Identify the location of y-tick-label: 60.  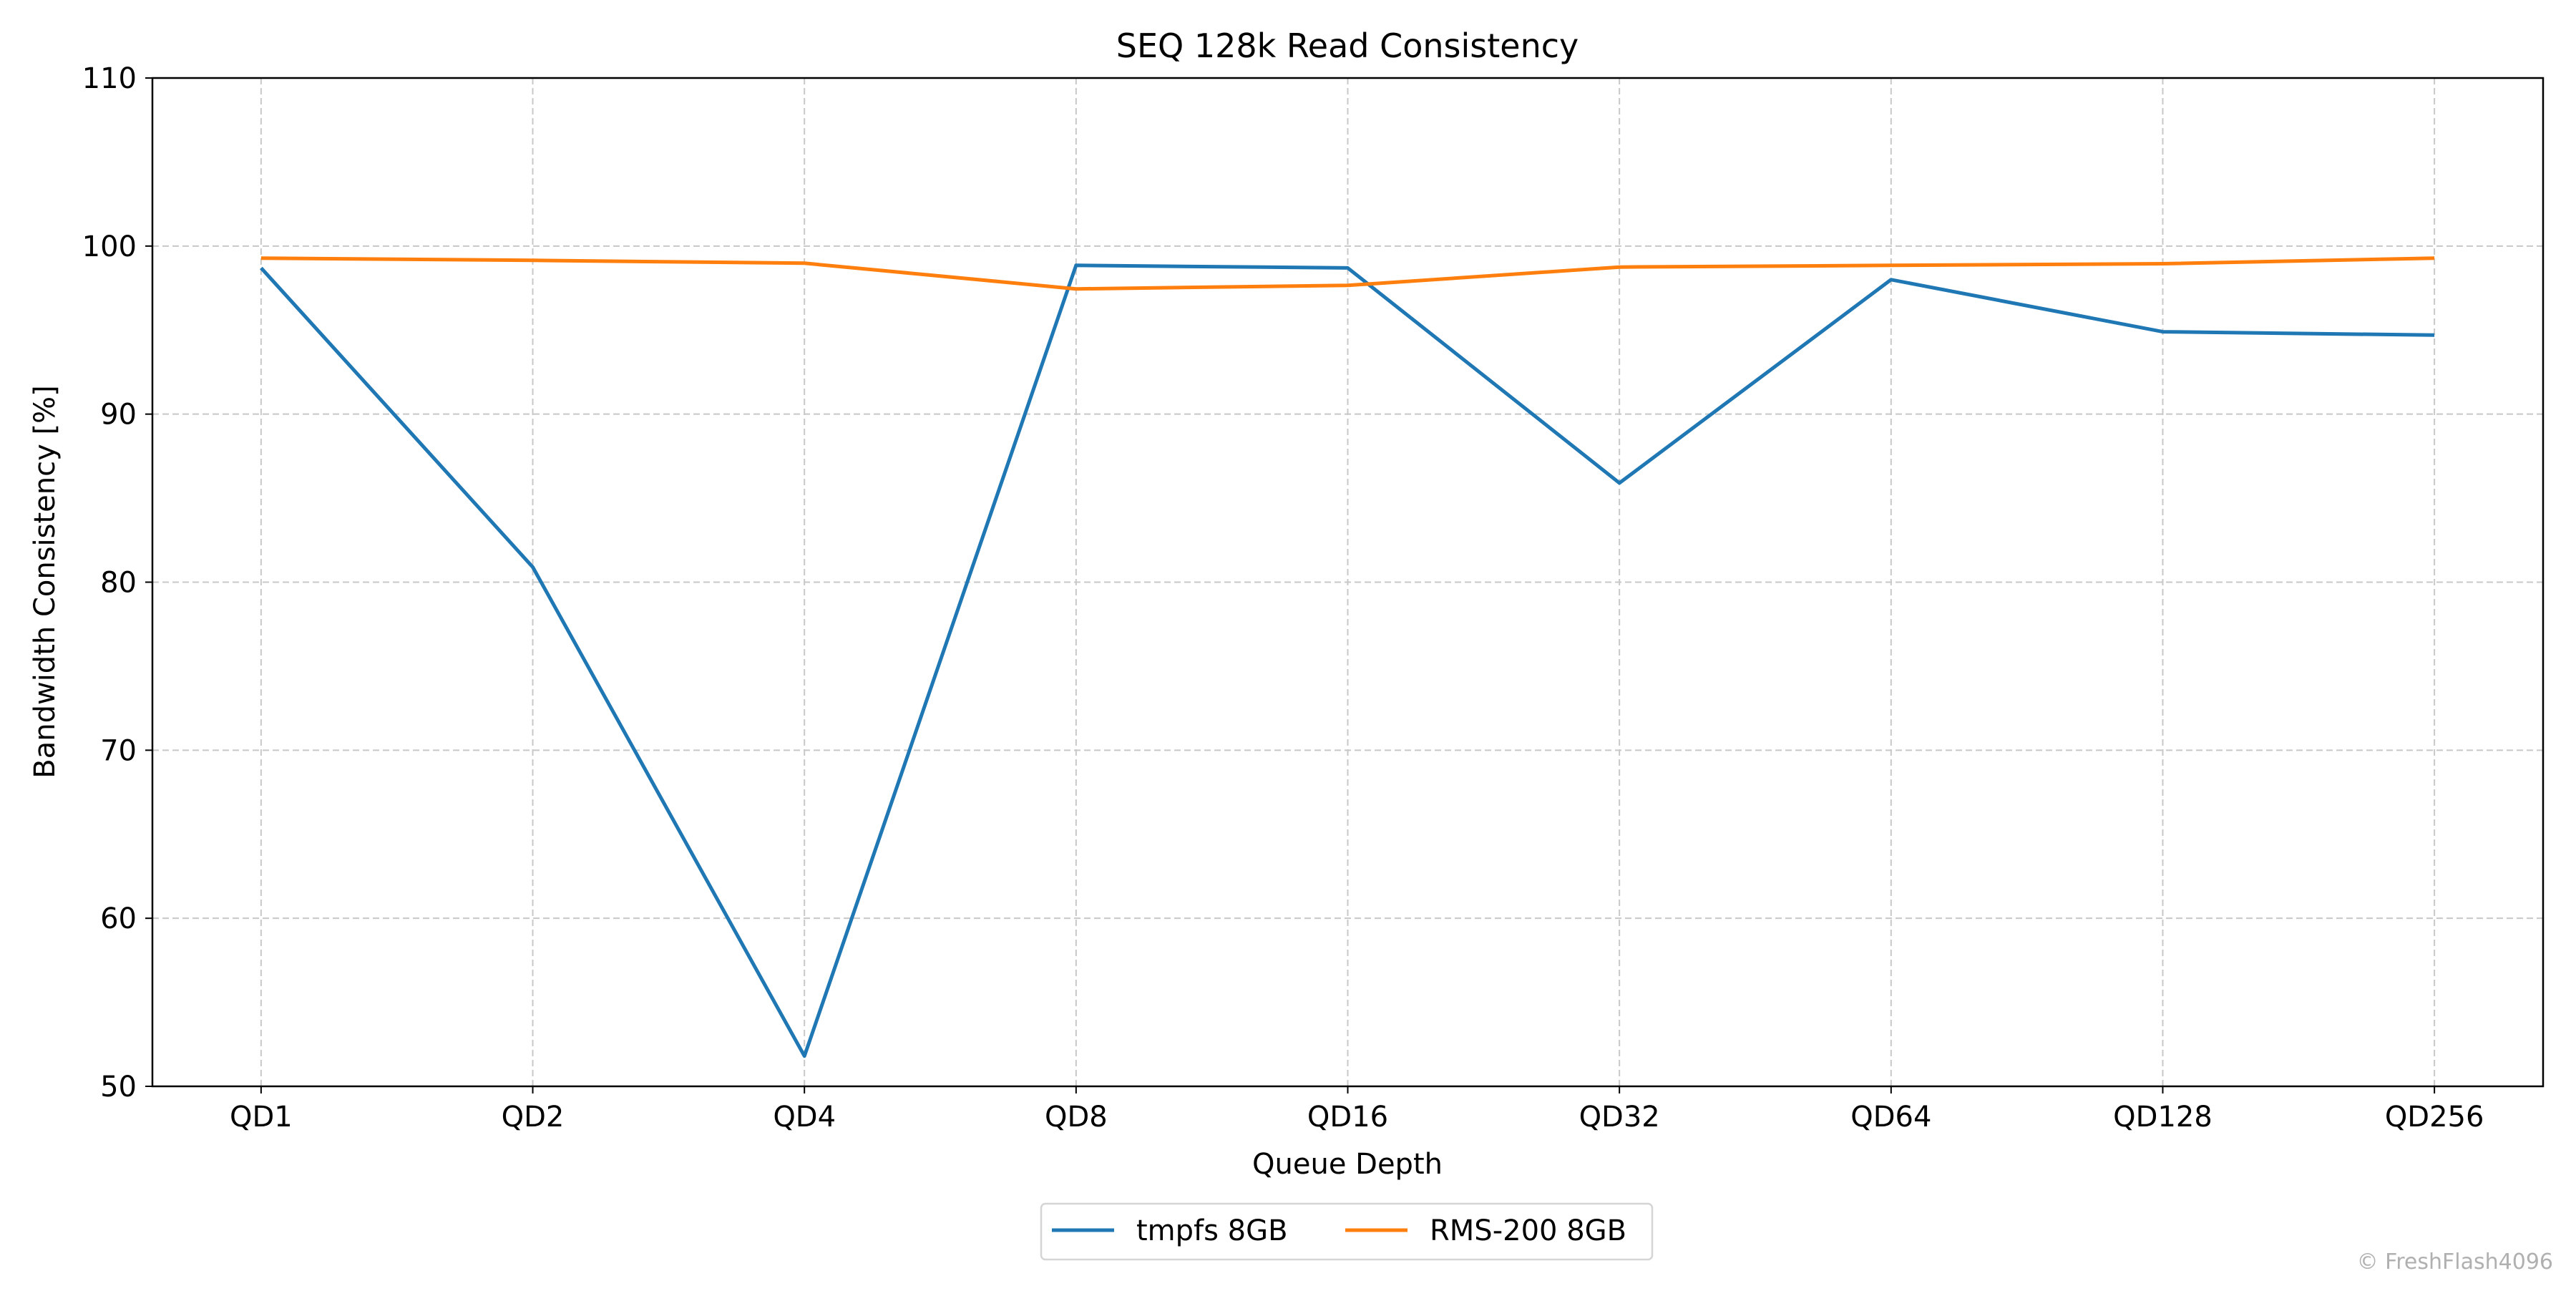
(118, 918).